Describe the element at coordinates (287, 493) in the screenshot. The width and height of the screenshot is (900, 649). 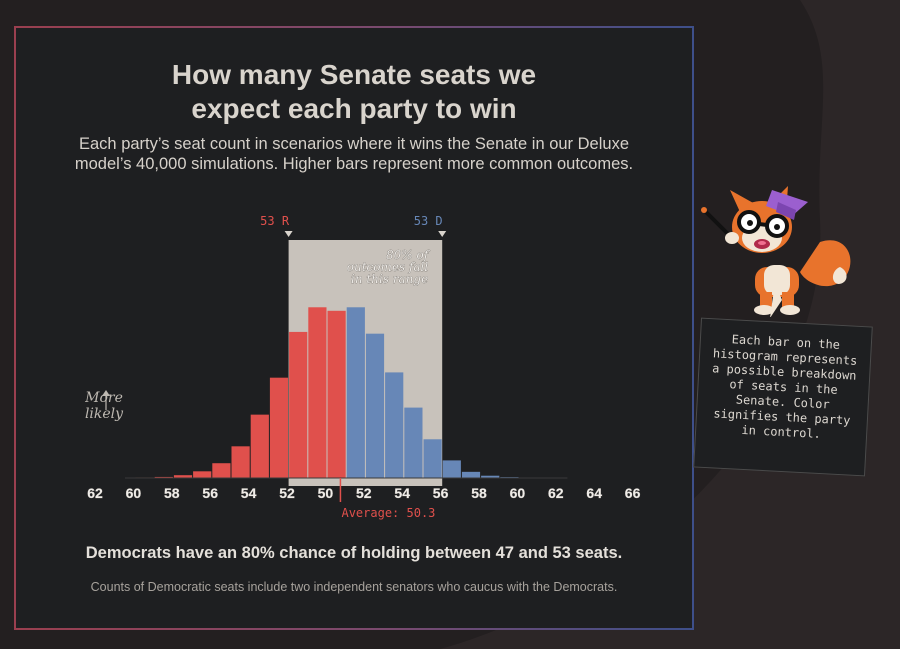
I see `tick-label-5: 52` at that location.